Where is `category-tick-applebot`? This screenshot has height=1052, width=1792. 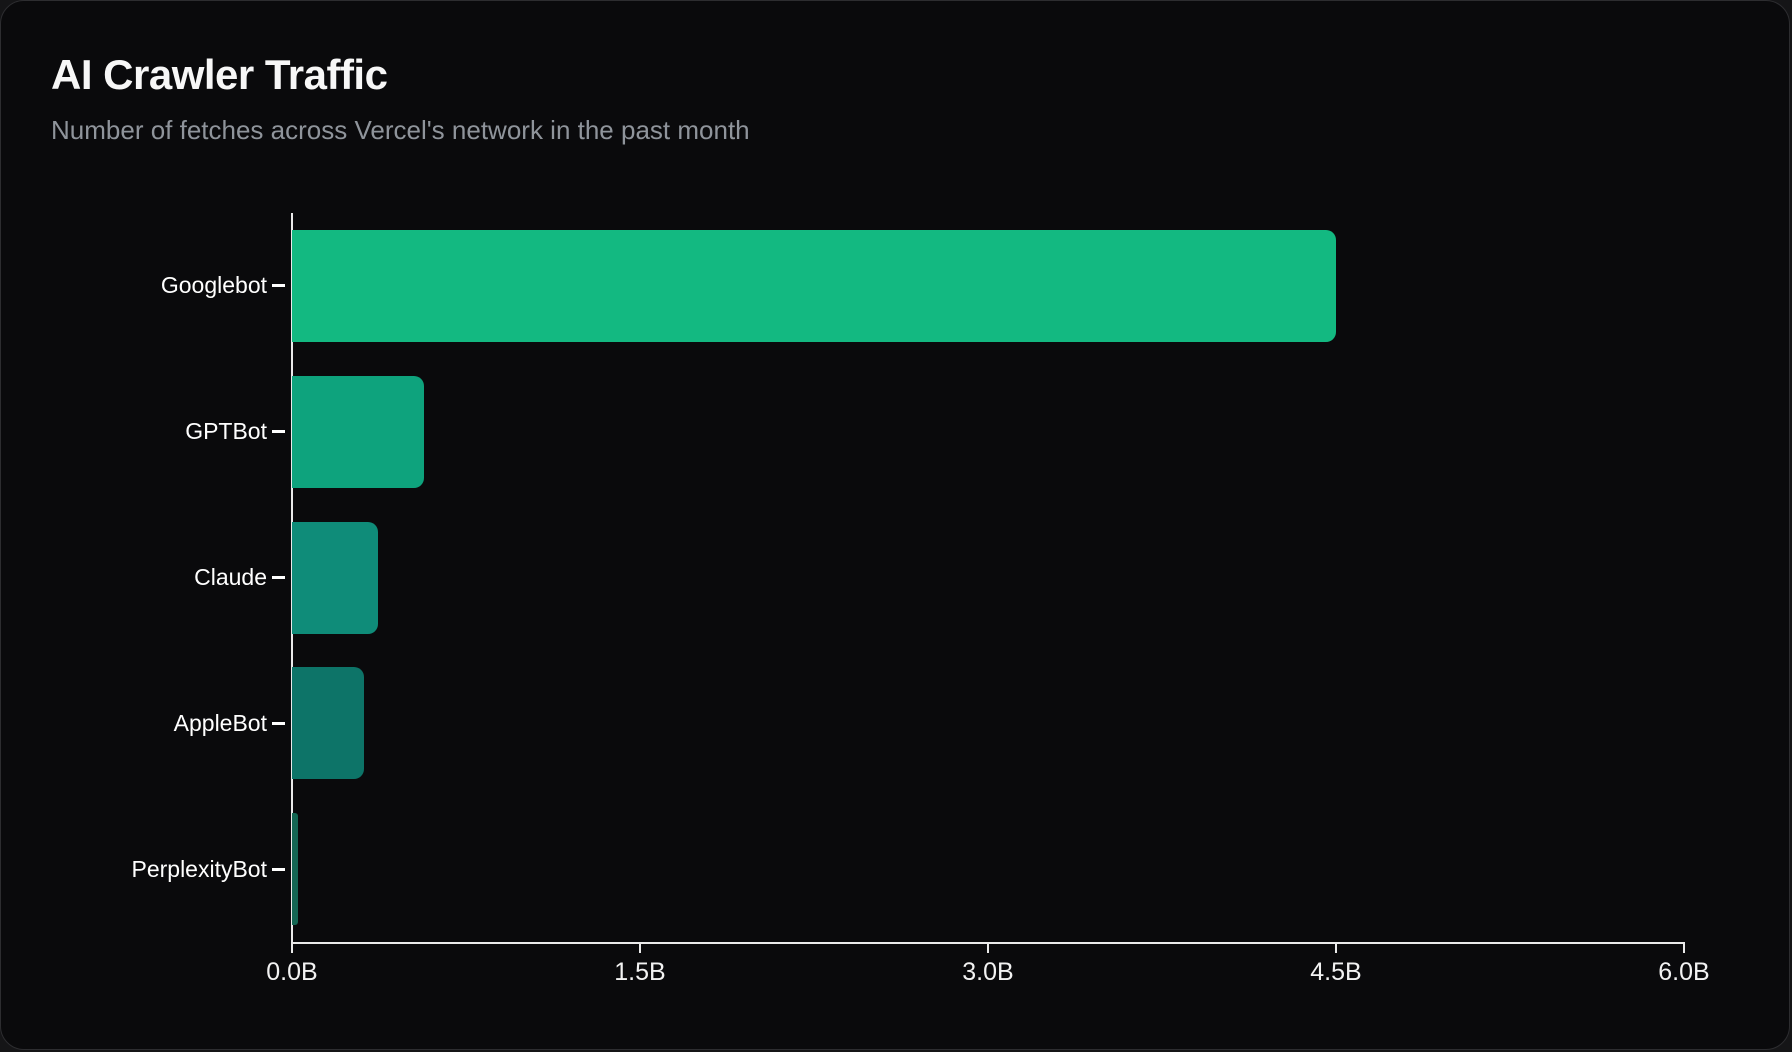 category-tick-applebot is located at coordinates (278, 723).